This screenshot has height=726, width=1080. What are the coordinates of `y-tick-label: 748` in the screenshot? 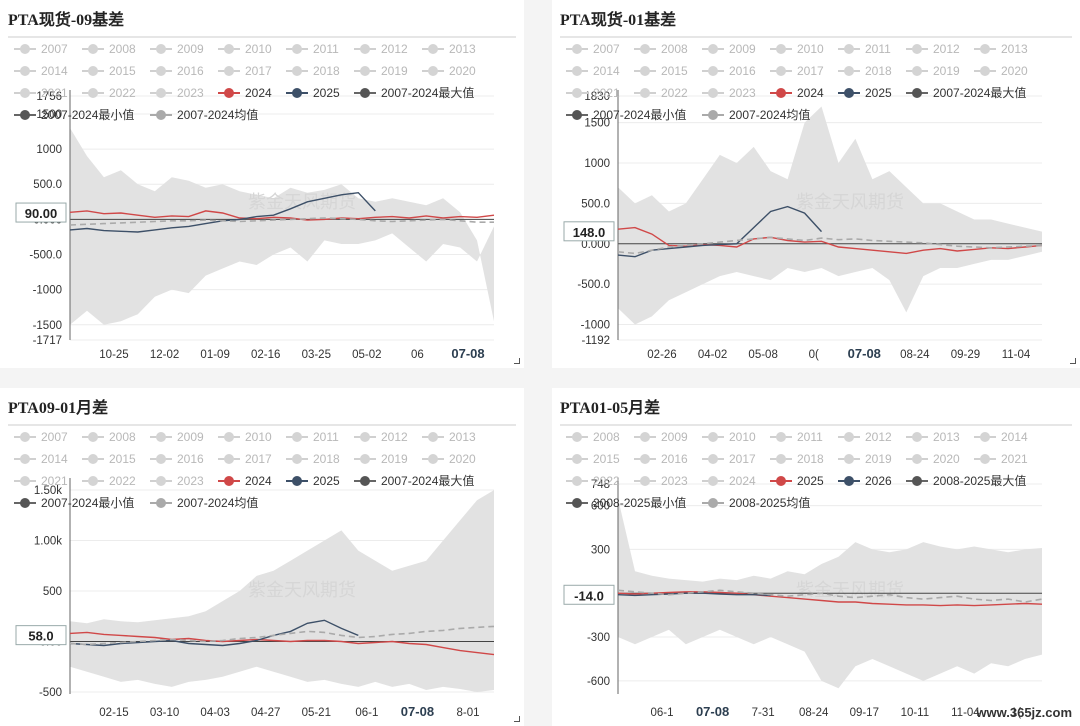 It's located at (600, 485).